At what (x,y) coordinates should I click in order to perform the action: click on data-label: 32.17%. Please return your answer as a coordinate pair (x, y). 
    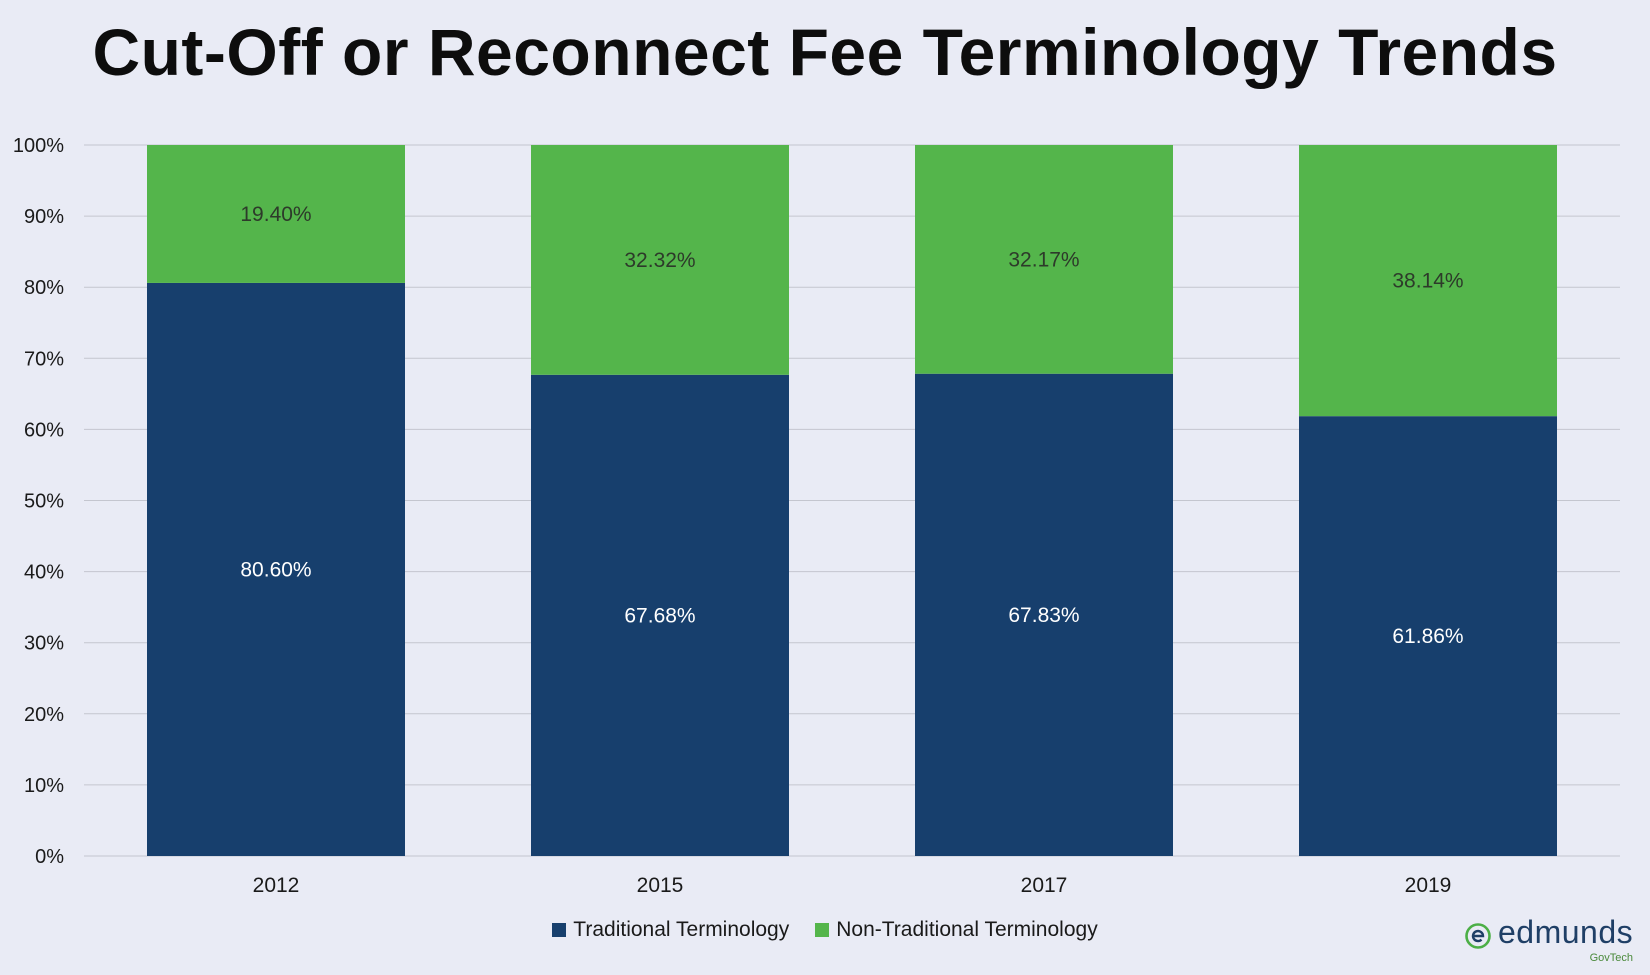
    Looking at the image, I should click on (1043, 259).